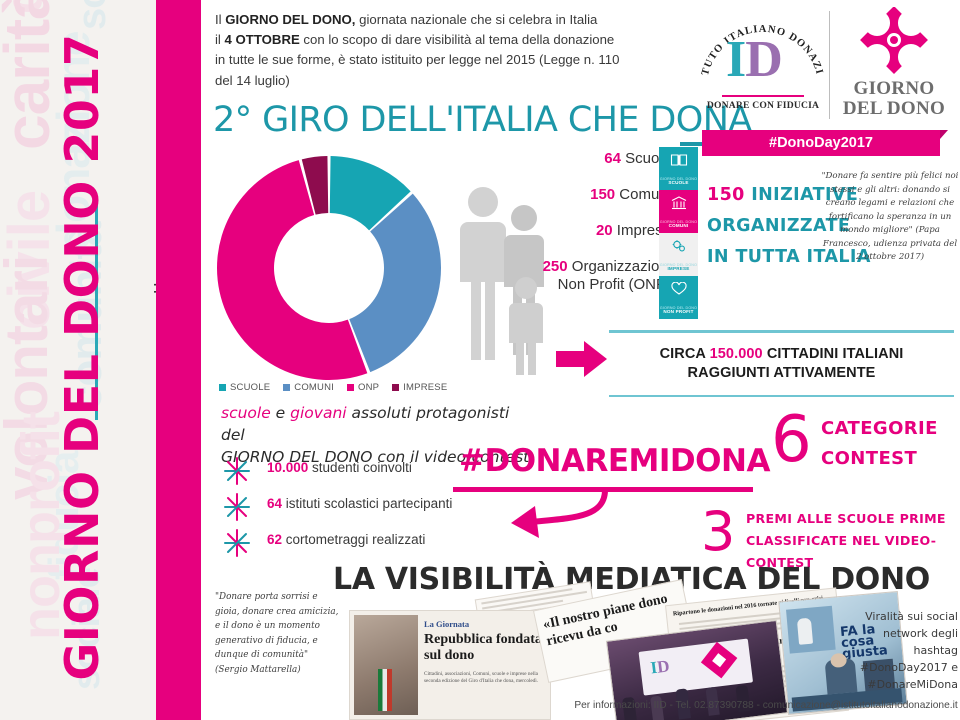 This screenshot has width=960, height=720. What do you see at coordinates (781, 331) in the screenshot?
I see `reach-rule-top` at bounding box center [781, 331].